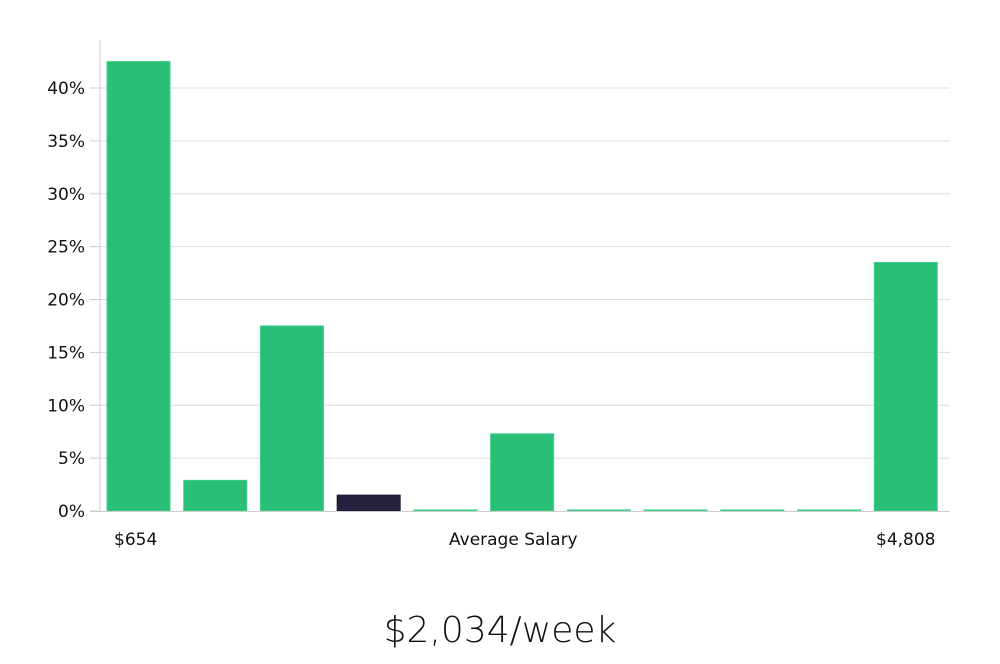 The height and width of the screenshot is (664, 1000). I want to click on y-tick-label: 0%, so click(71, 512).